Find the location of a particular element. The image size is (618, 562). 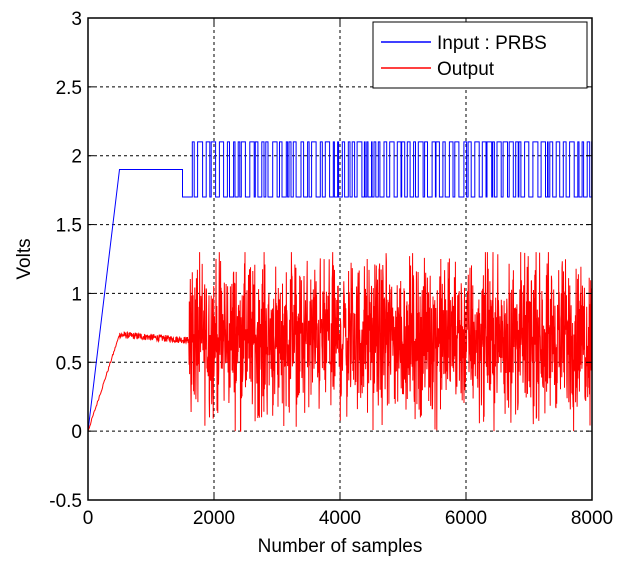

legend-label-output: Output is located at coordinates (466, 69).